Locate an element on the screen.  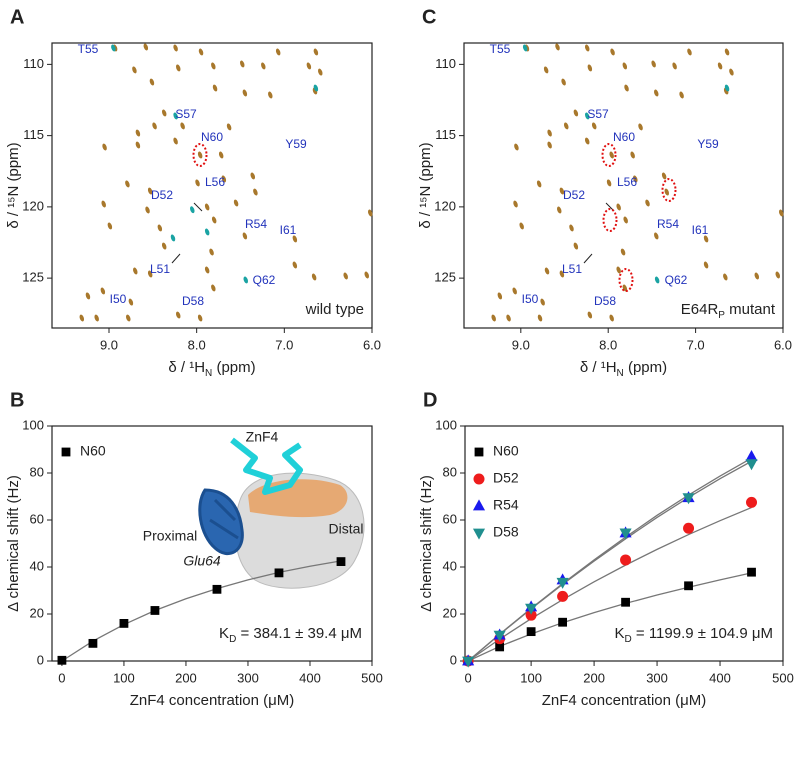
x-axis-label-part: N is located at coordinates (620, 373).